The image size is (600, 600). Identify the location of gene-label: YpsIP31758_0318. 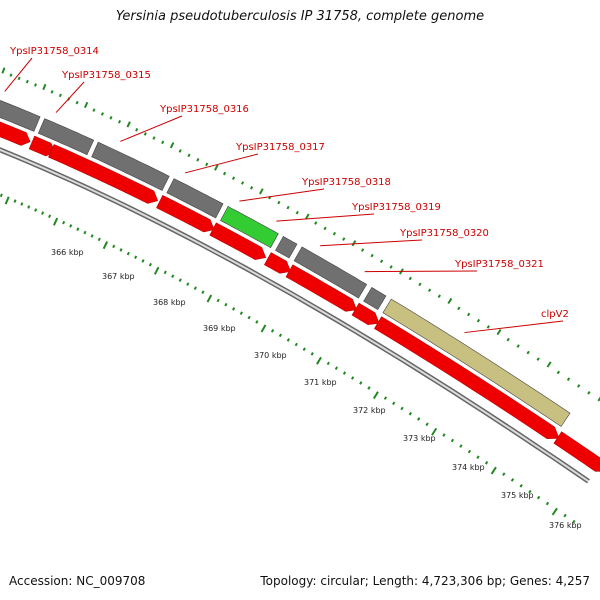
(346, 182).